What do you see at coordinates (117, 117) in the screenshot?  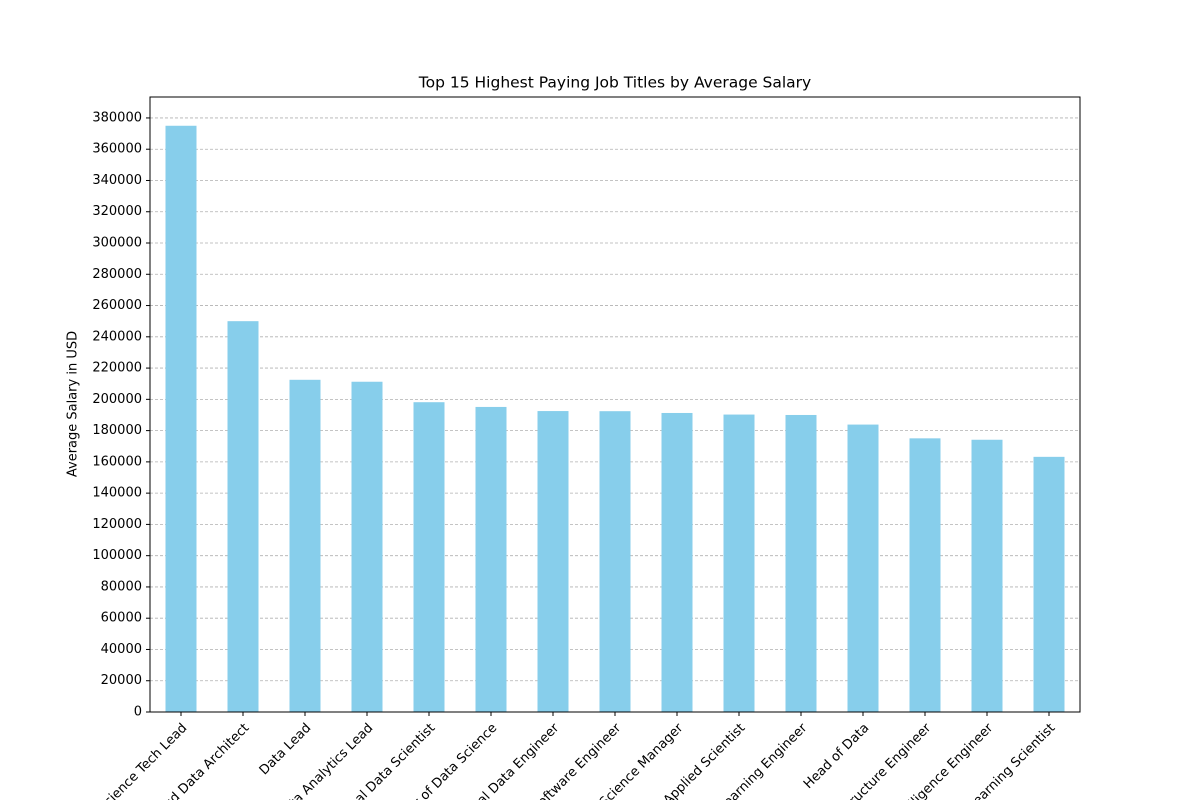 I see `y-tick-label: 380000` at bounding box center [117, 117].